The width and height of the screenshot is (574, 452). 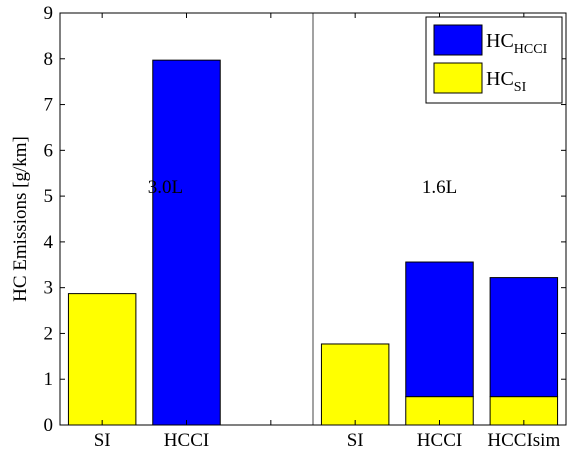 What do you see at coordinates (458, 78) in the screenshot?
I see `legend-swatch-si` at bounding box center [458, 78].